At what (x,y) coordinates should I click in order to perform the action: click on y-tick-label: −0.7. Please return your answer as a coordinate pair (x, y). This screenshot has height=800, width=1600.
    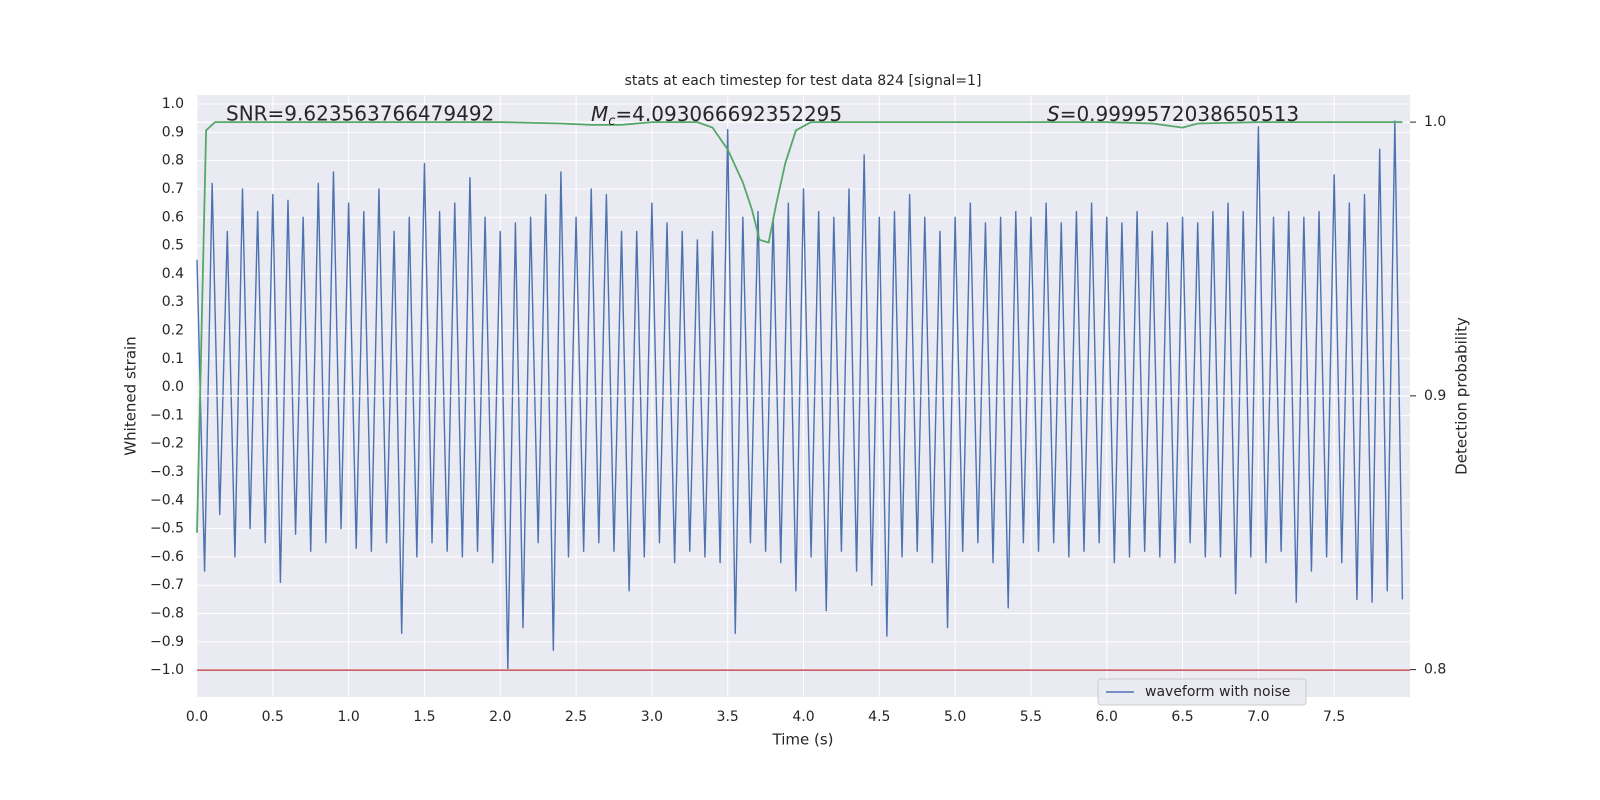
    Looking at the image, I should click on (167, 585).